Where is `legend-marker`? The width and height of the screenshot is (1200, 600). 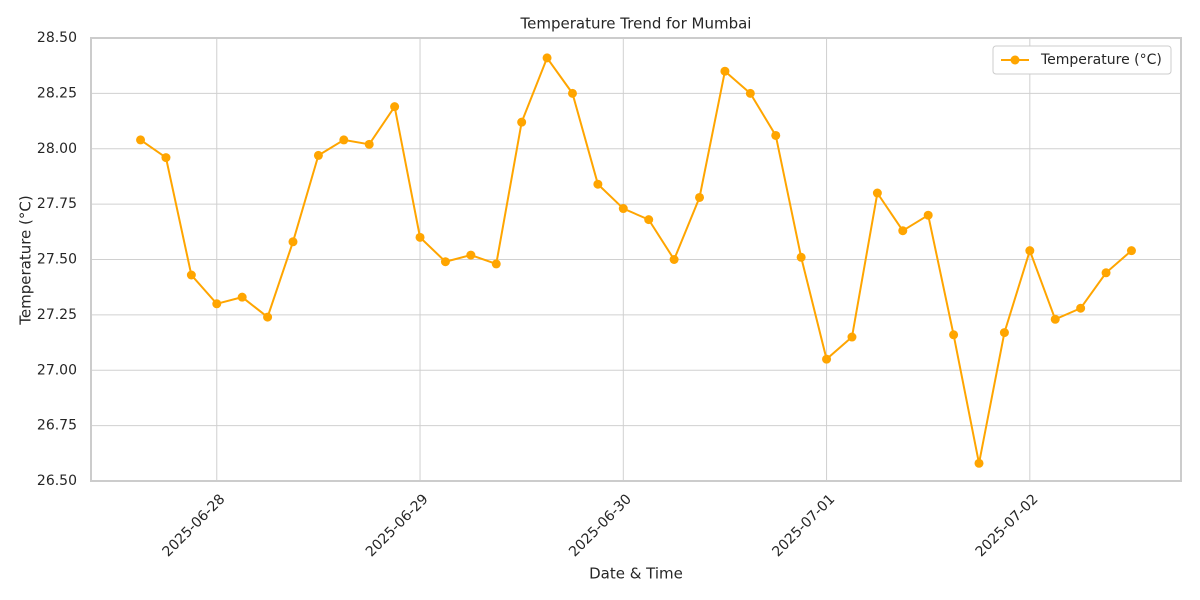 legend-marker is located at coordinates (1015, 60).